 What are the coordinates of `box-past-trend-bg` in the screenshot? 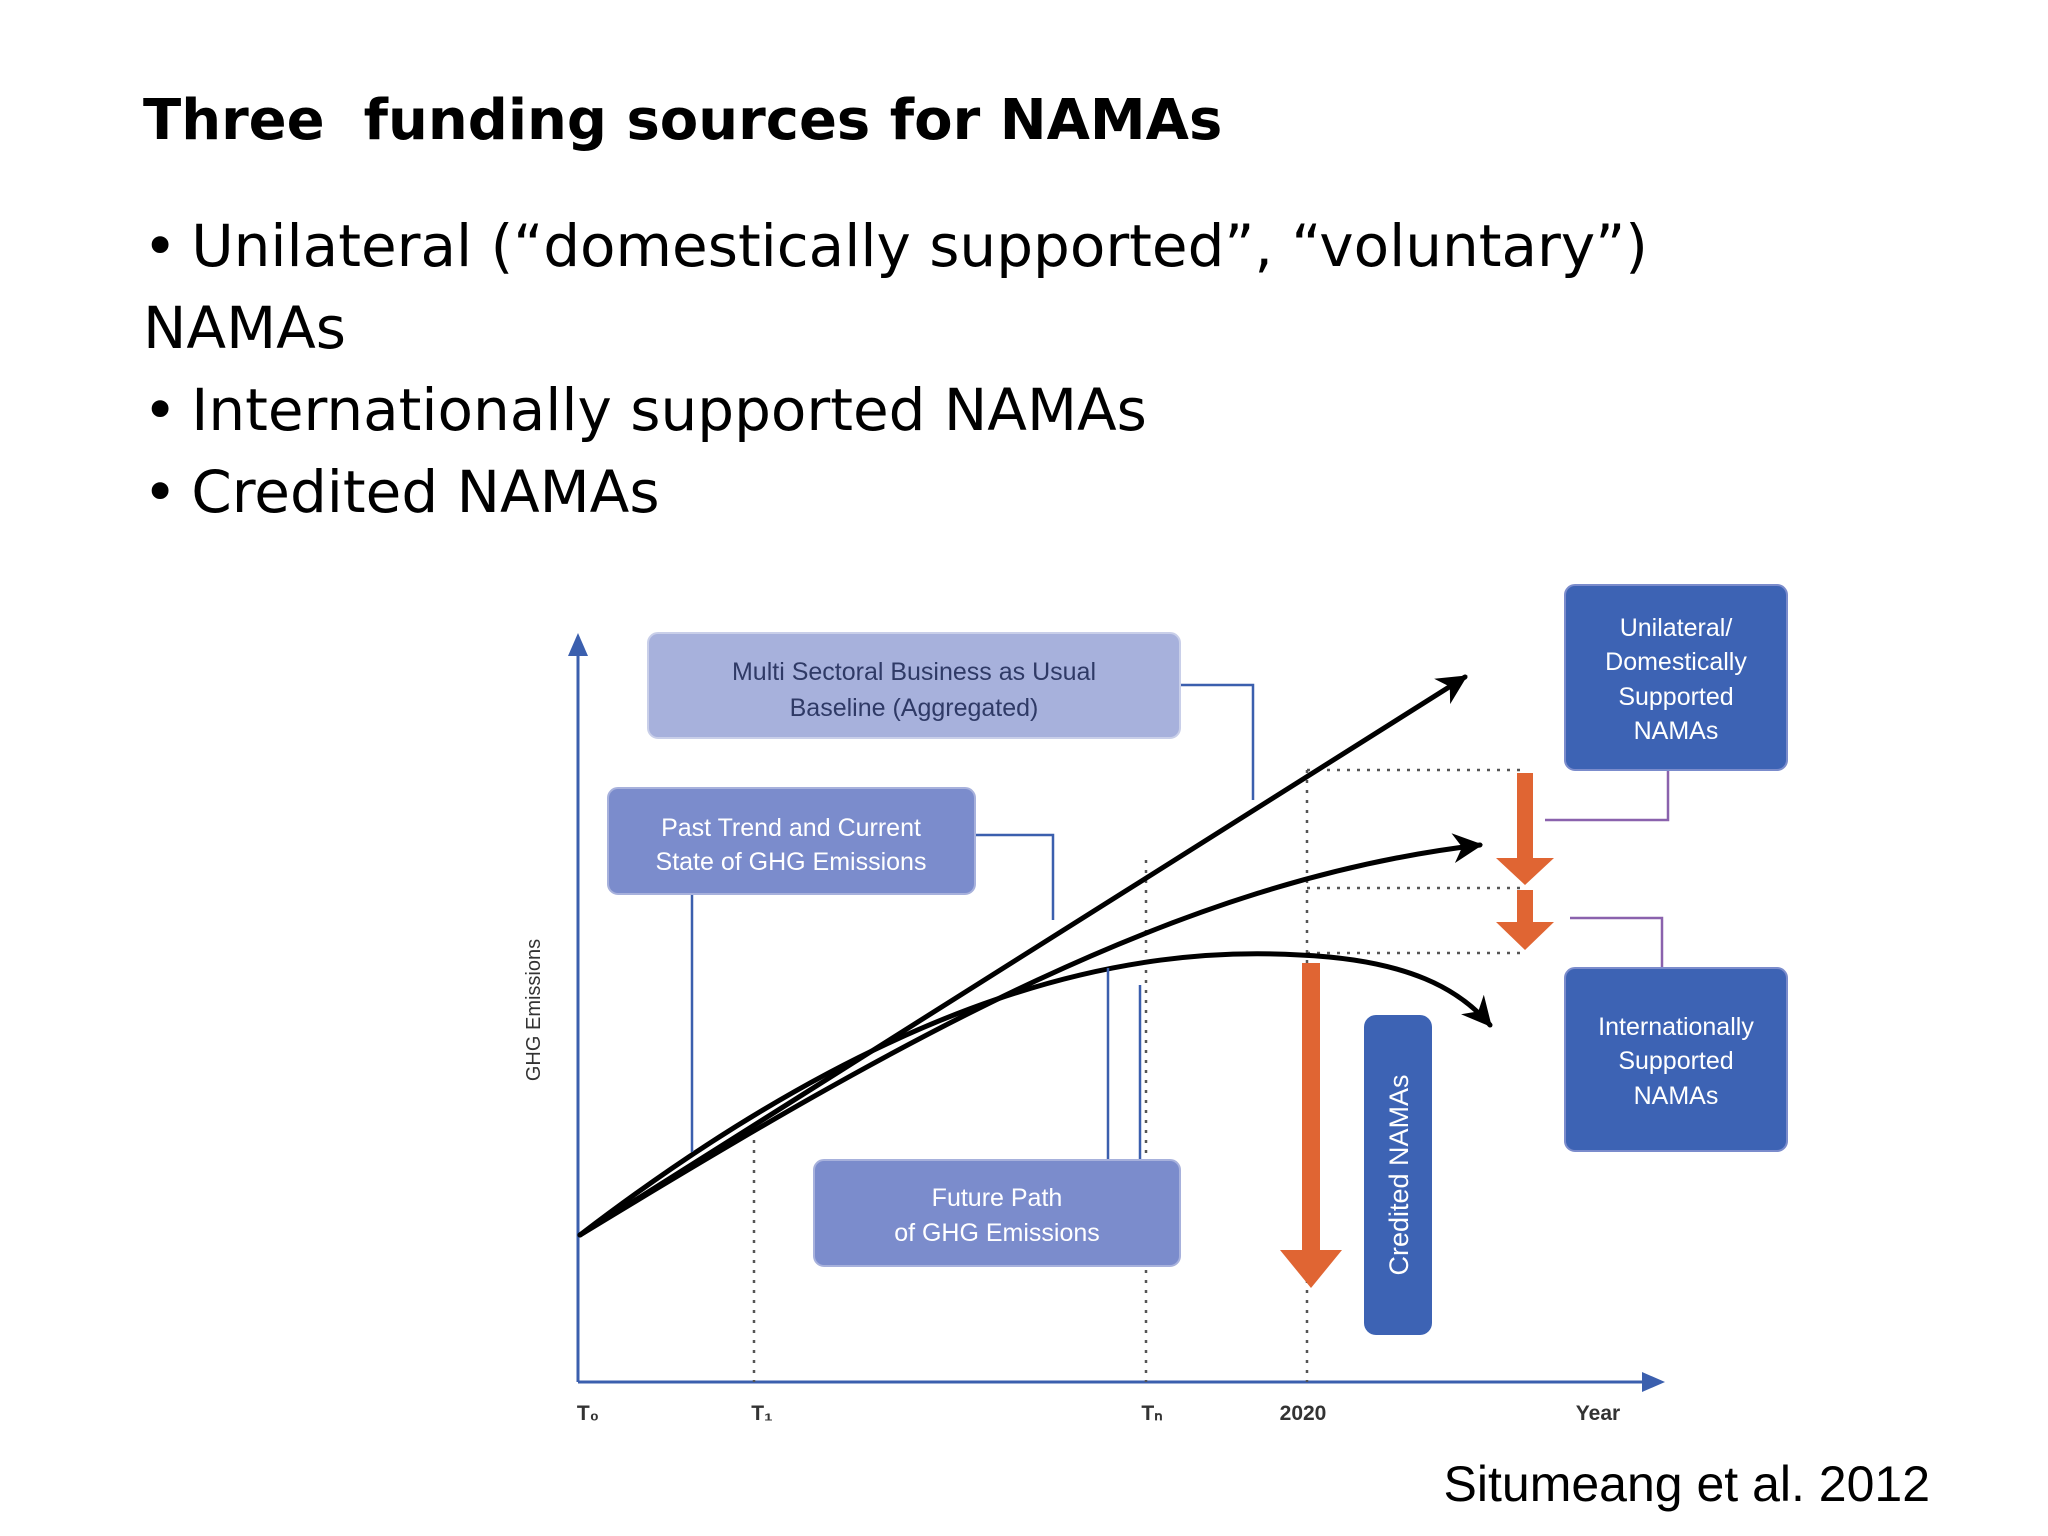 It's located at (791, 841).